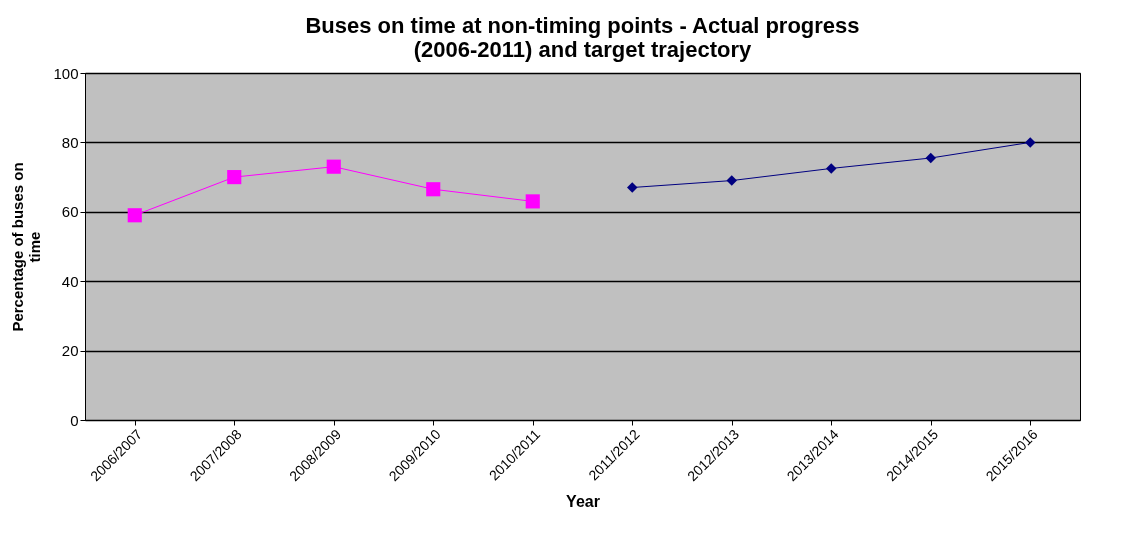 This screenshot has height=552, width=1140. Describe the element at coordinates (70, 351) in the screenshot. I see `y-tick-label: 20` at that location.